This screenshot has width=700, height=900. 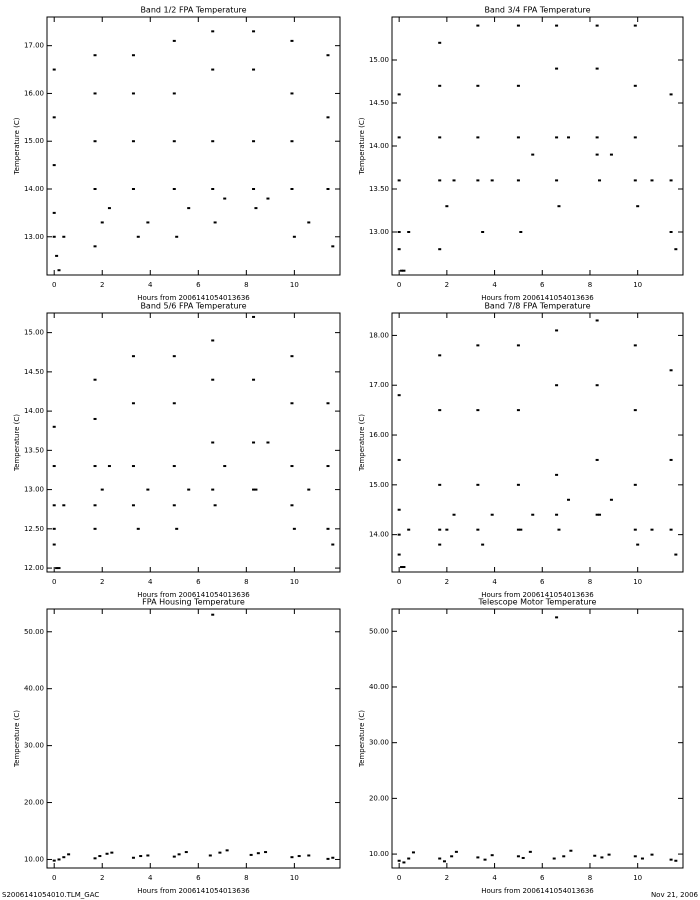 I want to click on y-tick-label: 20.00, so click(x=34, y=803).